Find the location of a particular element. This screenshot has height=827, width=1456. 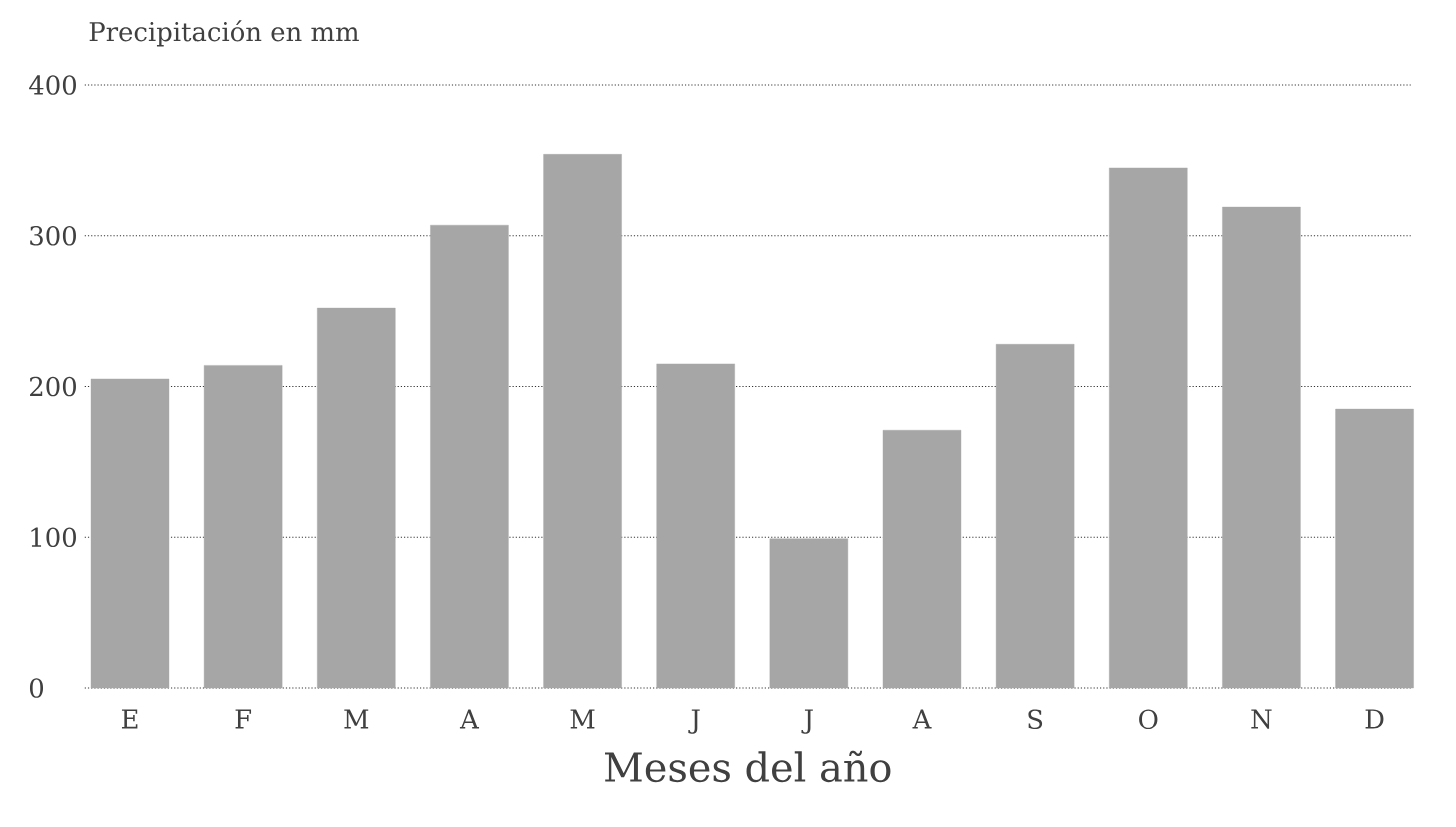

y-tick-label: 300 is located at coordinates (53, 235).